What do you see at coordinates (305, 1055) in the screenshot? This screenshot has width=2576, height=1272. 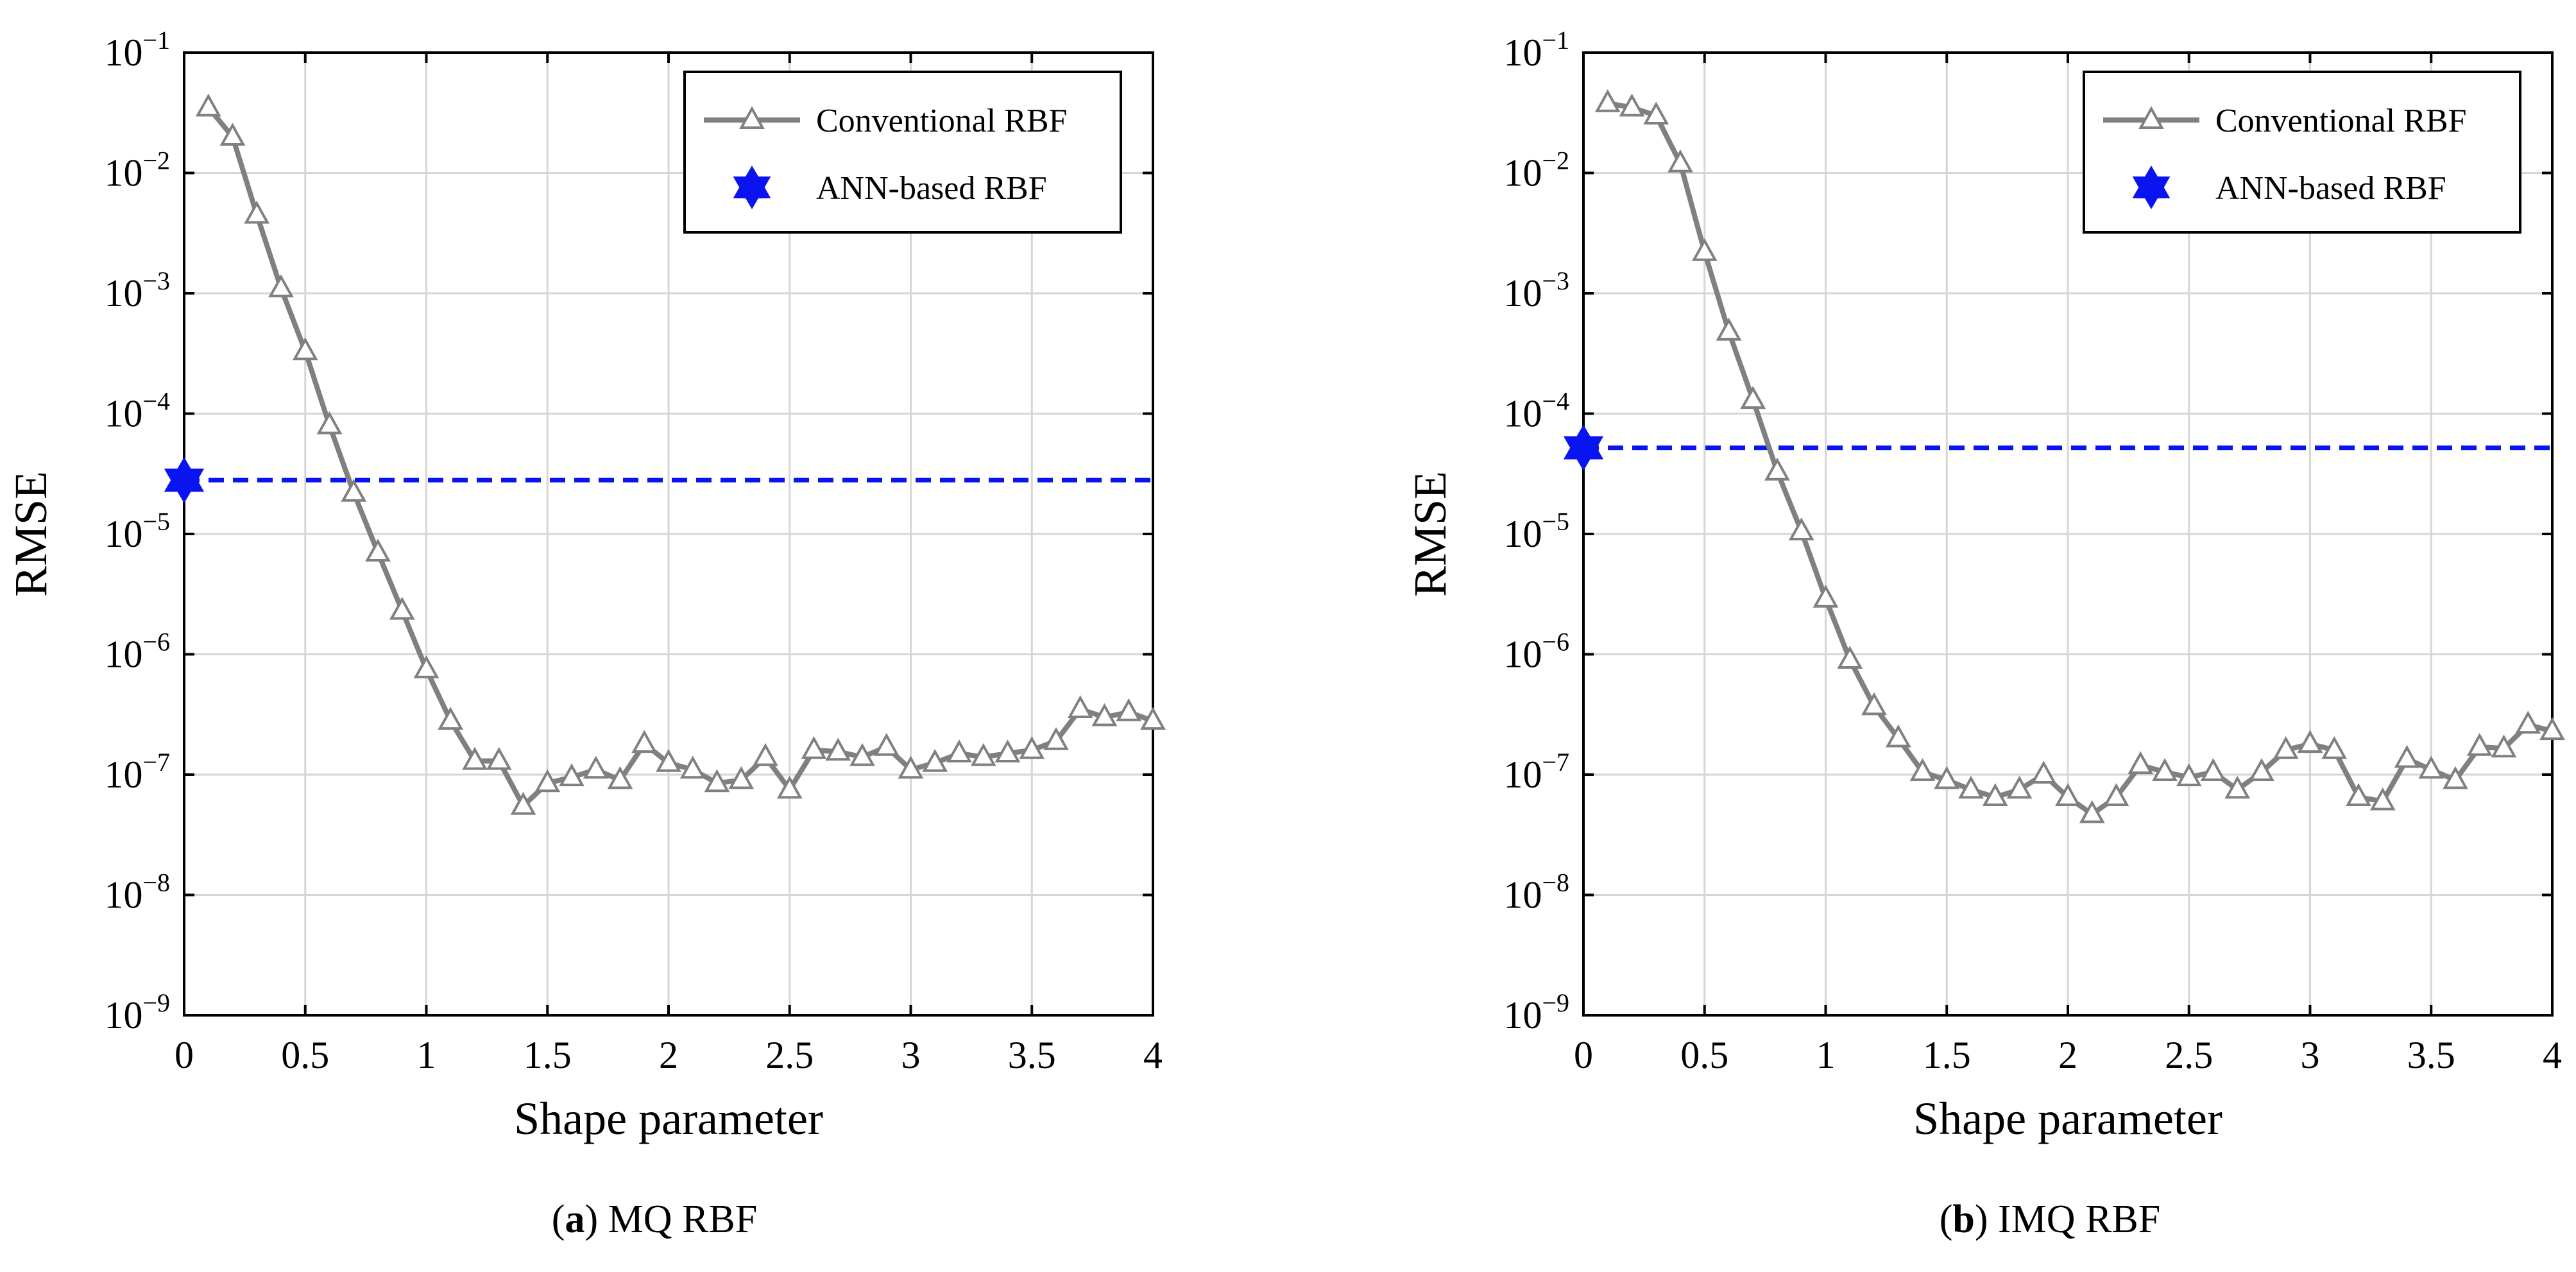 I see `x-tick-label: 0.5` at bounding box center [305, 1055].